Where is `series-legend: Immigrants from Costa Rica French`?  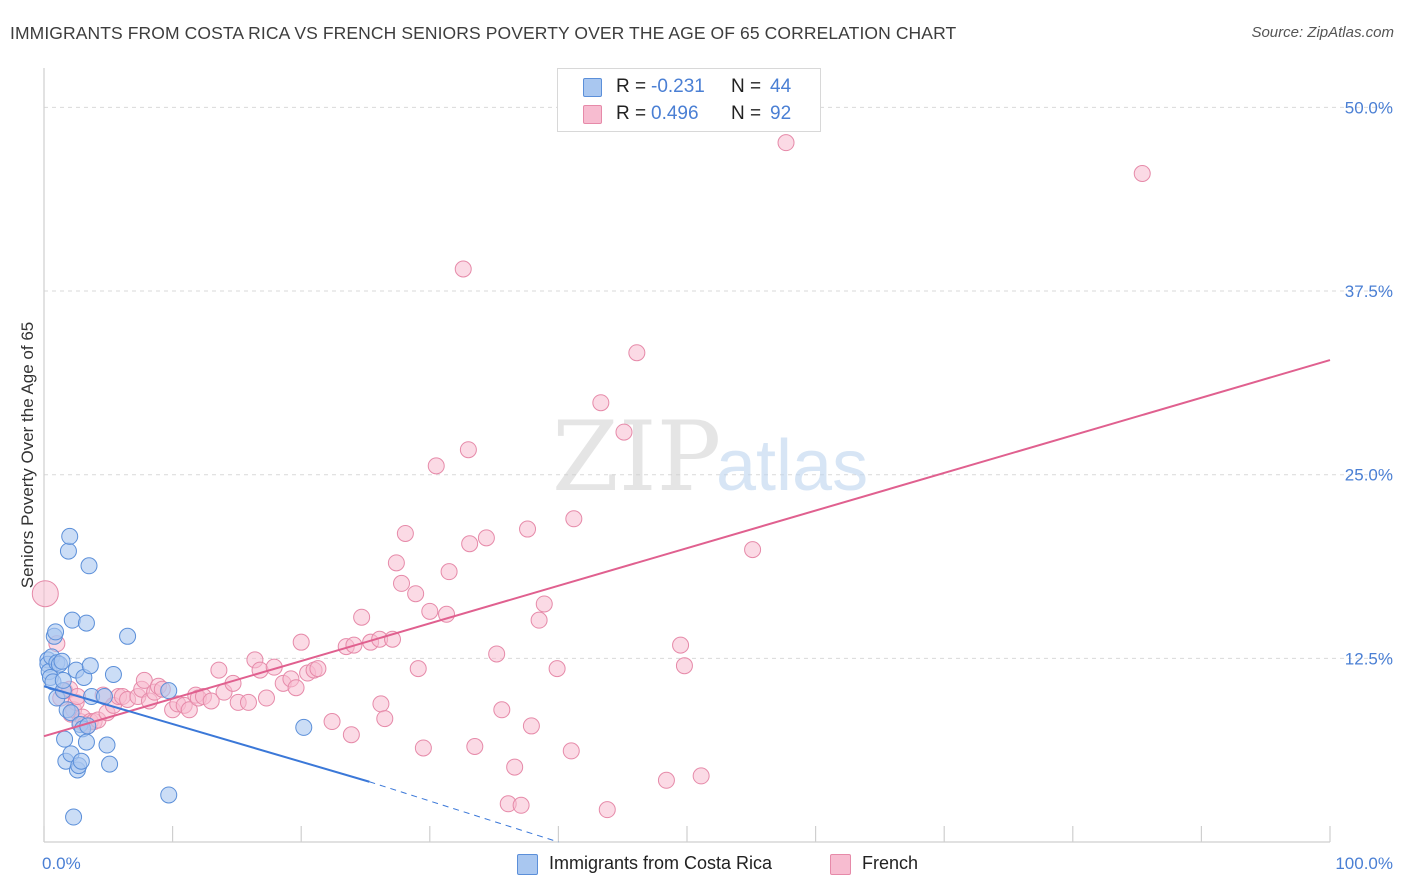
series-legend: Immigrants from Costa Rica French is located at coordinates (703, 865).